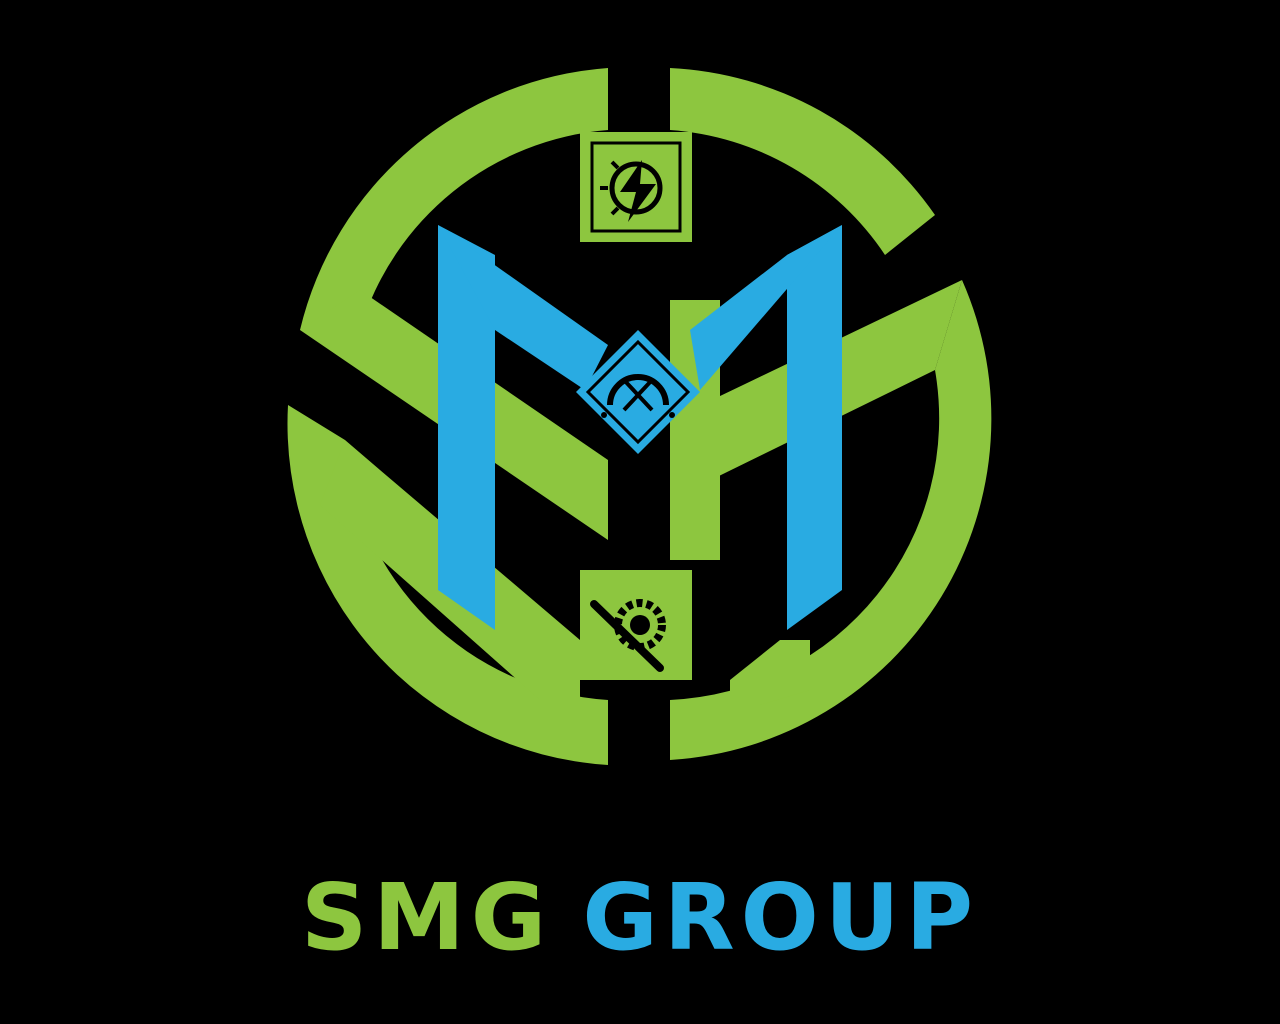  I want to click on ring-right, so click(831, 520).